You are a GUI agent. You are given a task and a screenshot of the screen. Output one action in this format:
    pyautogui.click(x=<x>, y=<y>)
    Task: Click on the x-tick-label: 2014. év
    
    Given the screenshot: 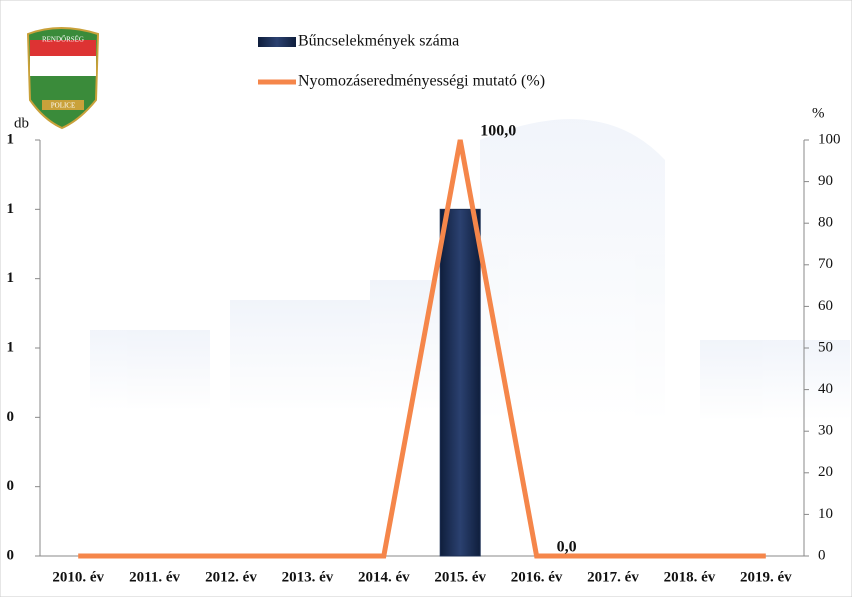 What is the action you would take?
    pyautogui.click(x=384, y=577)
    